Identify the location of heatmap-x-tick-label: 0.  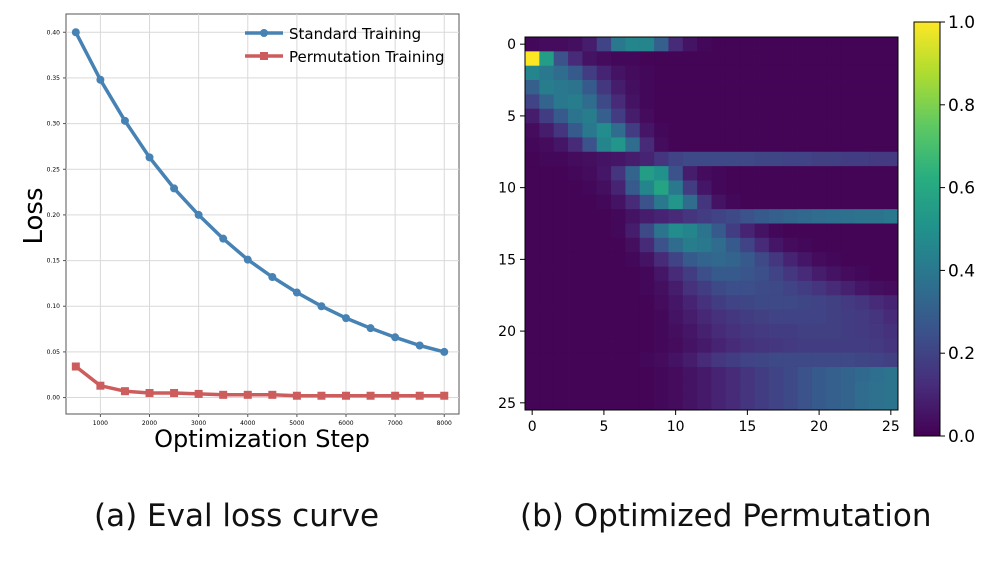
(532, 427).